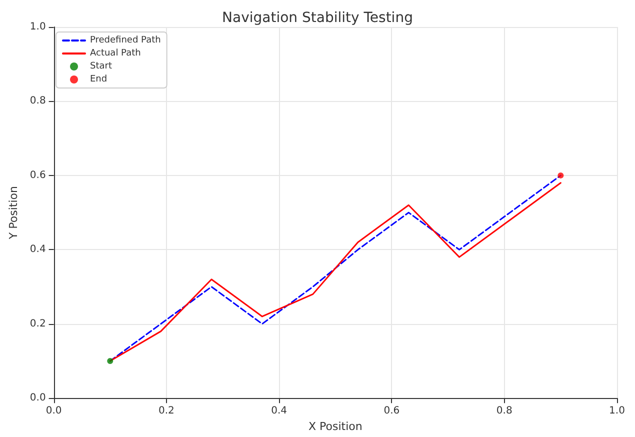  I want to click on y-axis-title: Y Position, so click(13, 213).